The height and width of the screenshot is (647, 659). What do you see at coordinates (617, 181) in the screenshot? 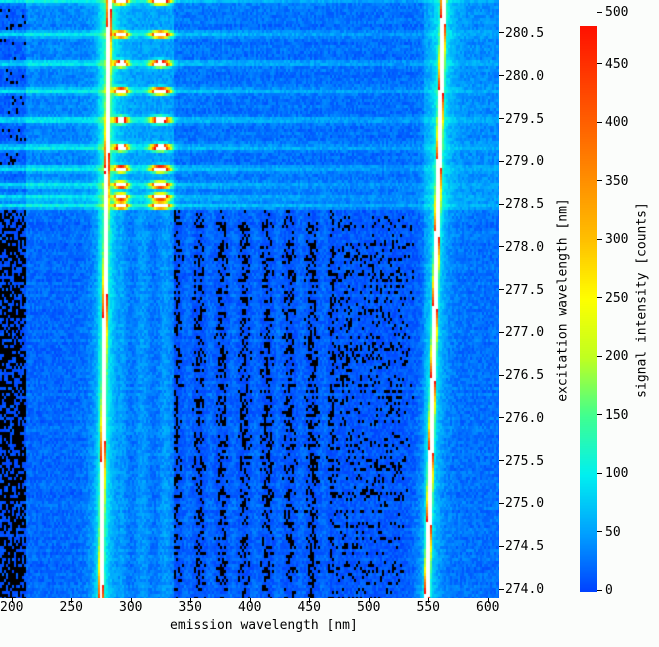
I see `colorbar-tick-label: 350` at bounding box center [617, 181].